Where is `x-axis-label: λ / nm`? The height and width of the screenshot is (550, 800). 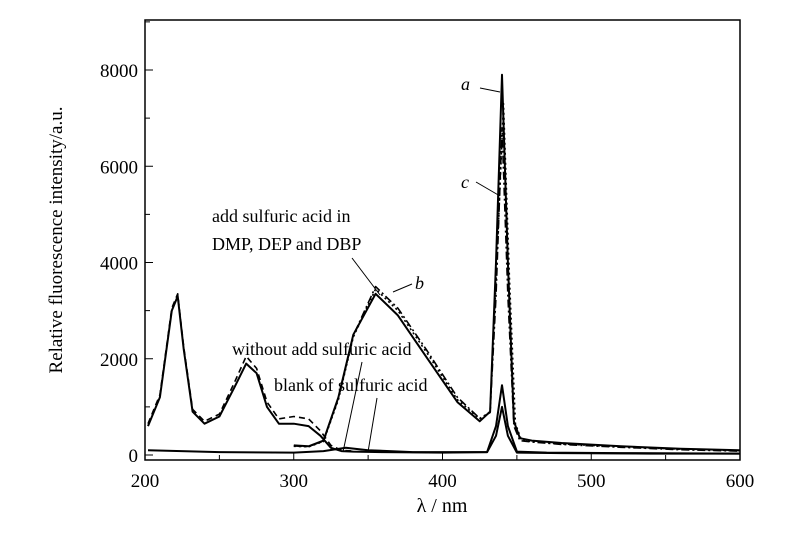
x-axis-label: λ / nm is located at coordinates (442, 506).